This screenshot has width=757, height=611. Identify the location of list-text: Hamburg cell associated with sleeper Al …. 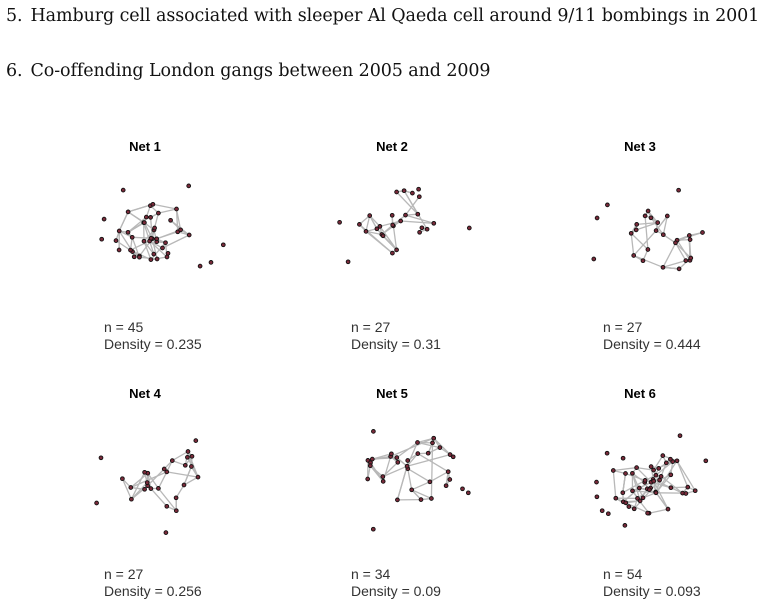
(394, 16).